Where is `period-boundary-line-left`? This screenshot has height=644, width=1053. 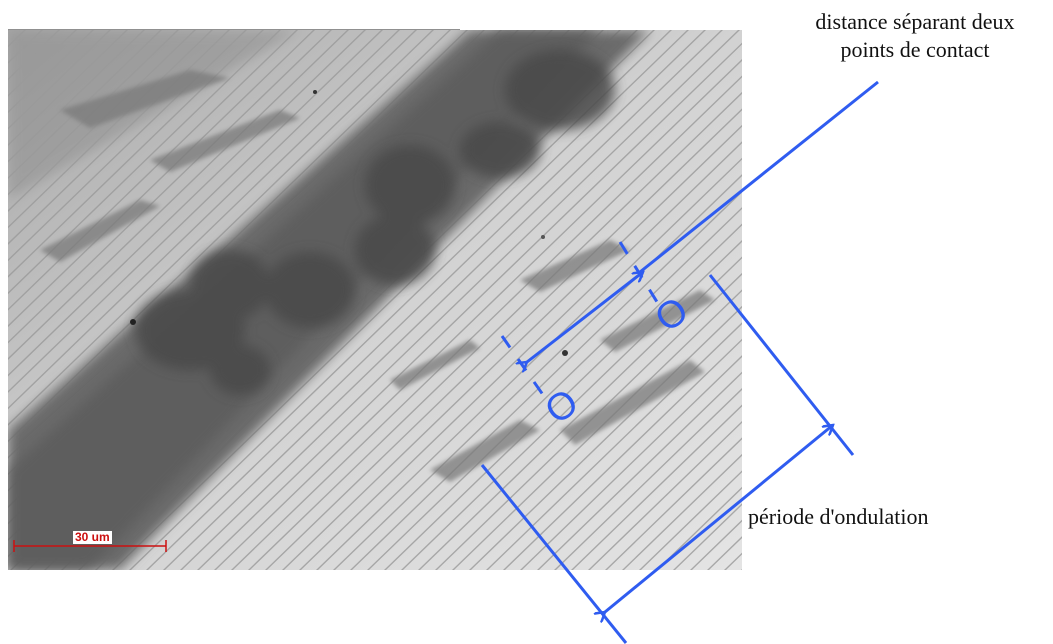
period-boundary-line-left is located at coordinates (554, 554).